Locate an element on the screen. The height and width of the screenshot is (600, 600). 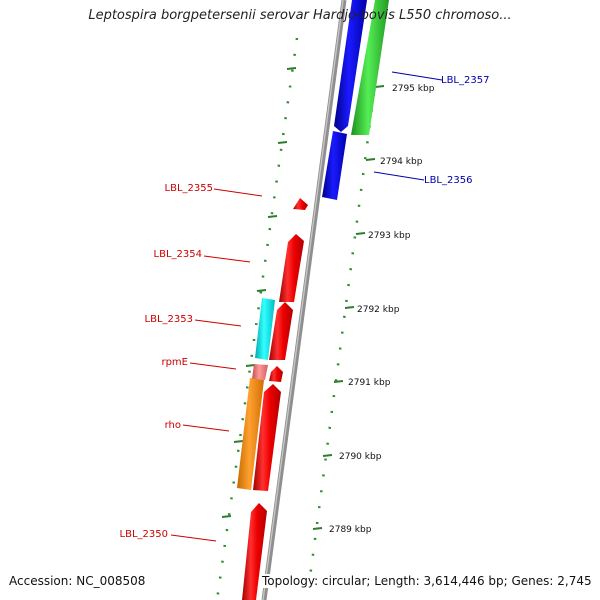
tick-label-2794: 2794 kbp is located at coordinates (401, 162).